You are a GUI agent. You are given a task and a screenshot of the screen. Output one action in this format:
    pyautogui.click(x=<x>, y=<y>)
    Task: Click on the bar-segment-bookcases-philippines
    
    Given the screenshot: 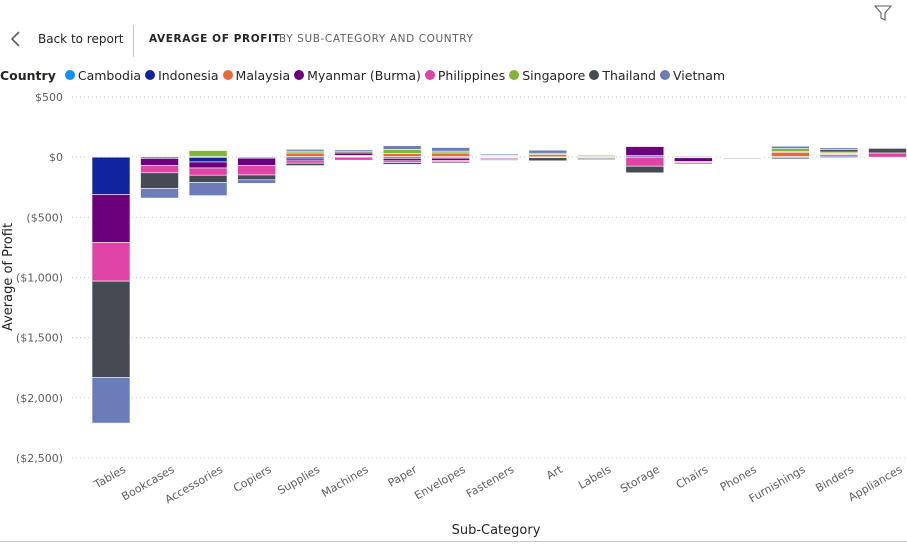 What is the action you would take?
    pyautogui.click(x=159, y=169)
    